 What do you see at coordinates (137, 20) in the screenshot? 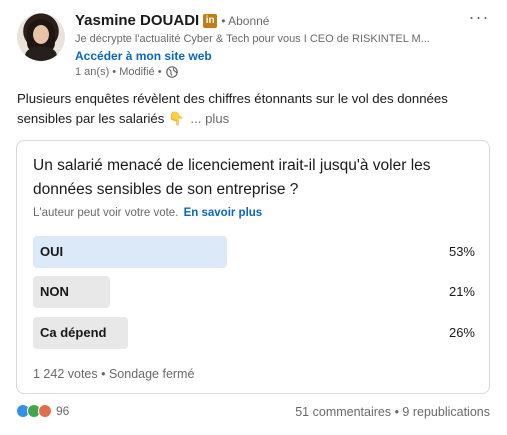
I see `author-name: Yasmine DOUADI` at bounding box center [137, 20].